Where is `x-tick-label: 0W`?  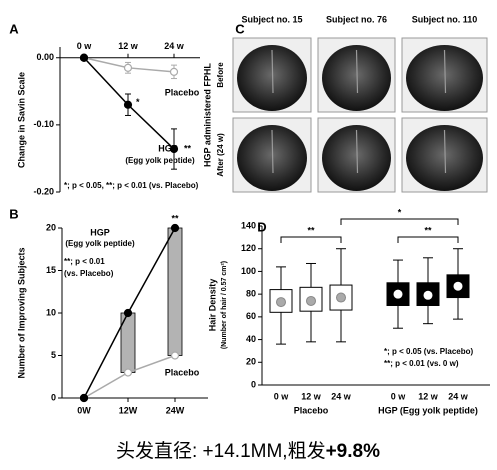
x-tick-label: 0W is located at coordinates (84, 410).